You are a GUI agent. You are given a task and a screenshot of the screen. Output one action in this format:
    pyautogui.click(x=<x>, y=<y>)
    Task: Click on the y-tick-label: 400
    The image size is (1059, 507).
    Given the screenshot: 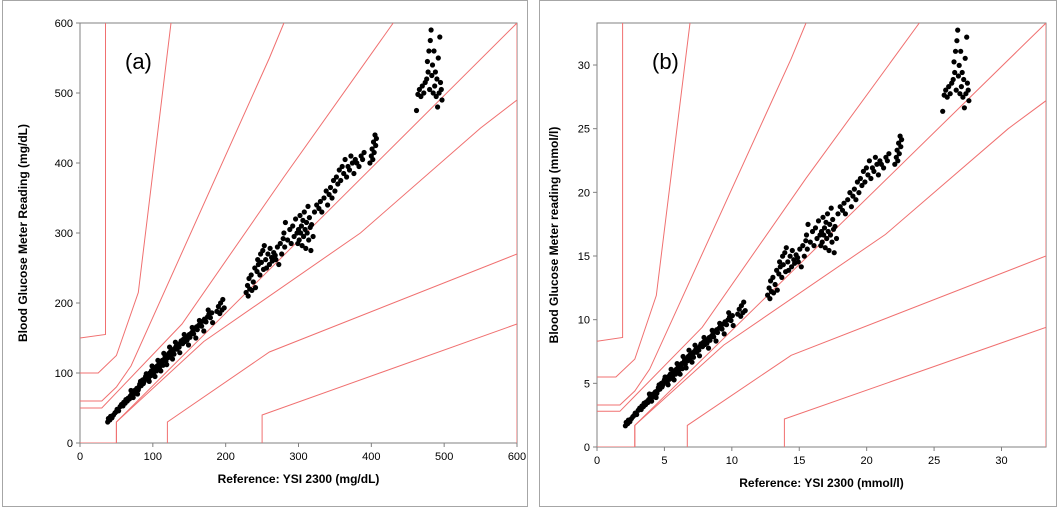 What is the action you would take?
    pyautogui.click(x=64, y=164)
    